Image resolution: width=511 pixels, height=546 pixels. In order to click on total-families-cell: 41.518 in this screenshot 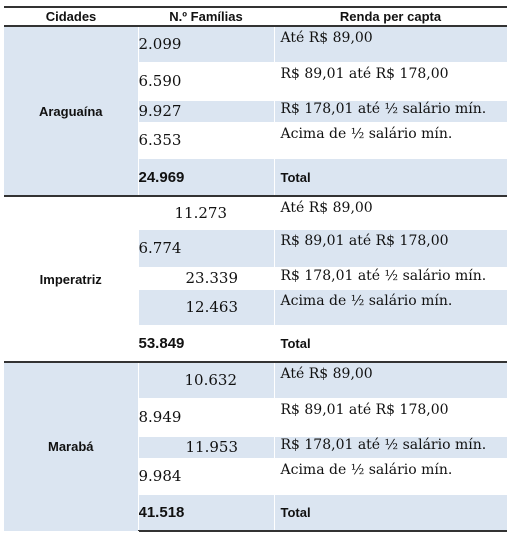, I will do `click(206, 513)`.